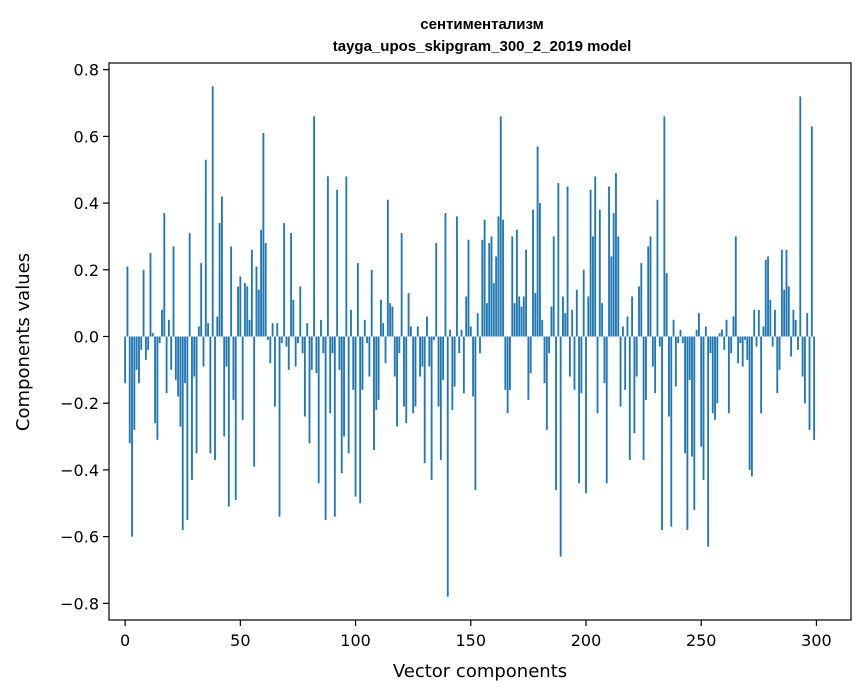 Image resolution: width=867 pixels, height=696 pixels. I want to click on x-tick-label-0: 0, so click(125, 640).